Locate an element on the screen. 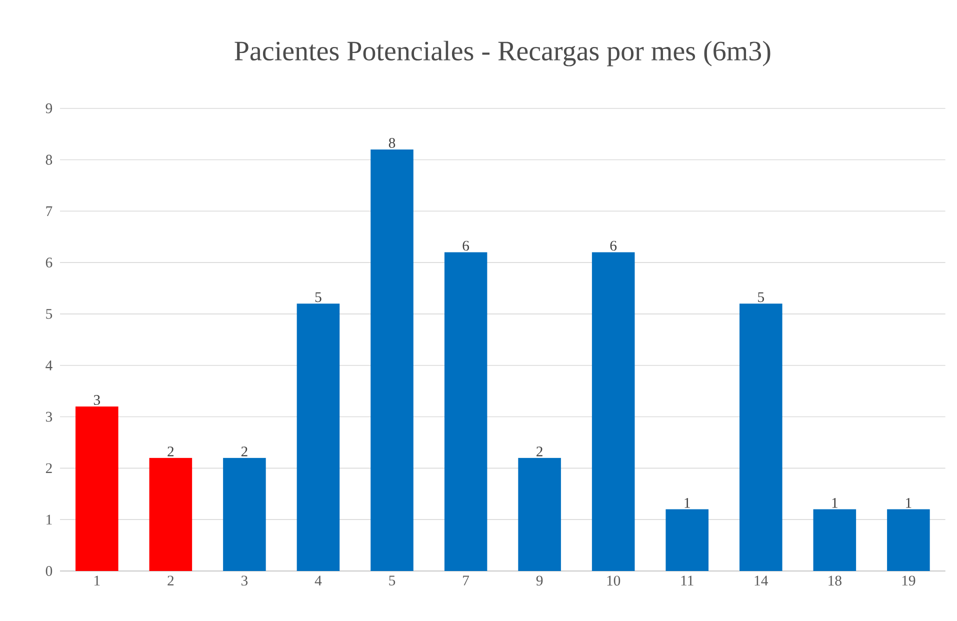  y-tick-label: 7 is located at coordinates (49, 211).